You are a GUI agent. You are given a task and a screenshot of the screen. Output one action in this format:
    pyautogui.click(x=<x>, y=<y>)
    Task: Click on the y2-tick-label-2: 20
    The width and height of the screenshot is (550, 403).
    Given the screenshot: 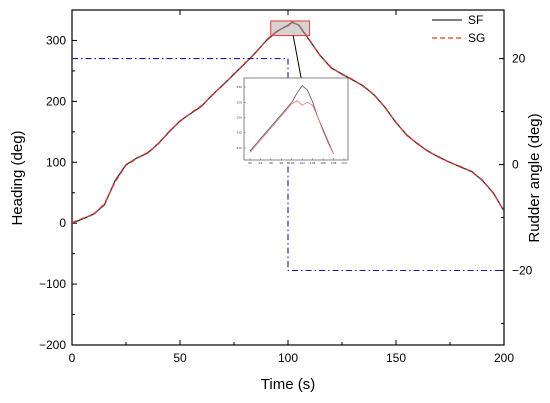 What is the action you would take?
    pyautogui.click(x=519, y=59)
    